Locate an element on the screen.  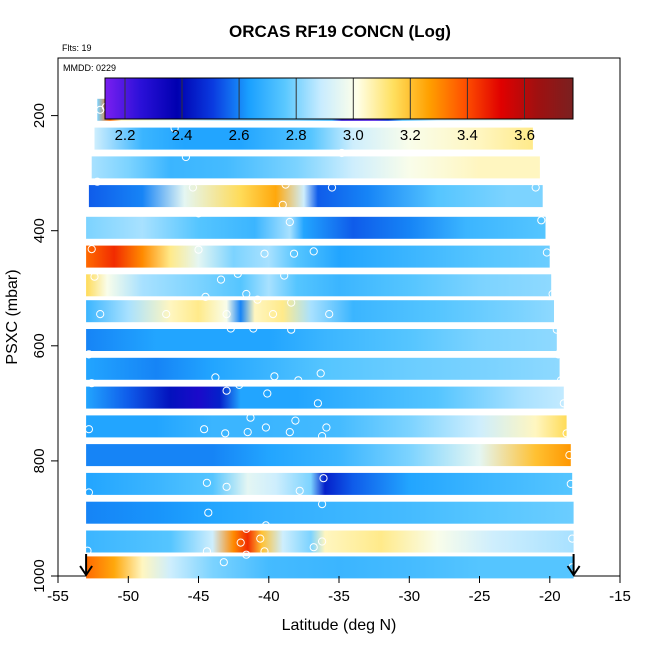
colorbar-tick-label: 2.8 is located at coordinates (296, 135).